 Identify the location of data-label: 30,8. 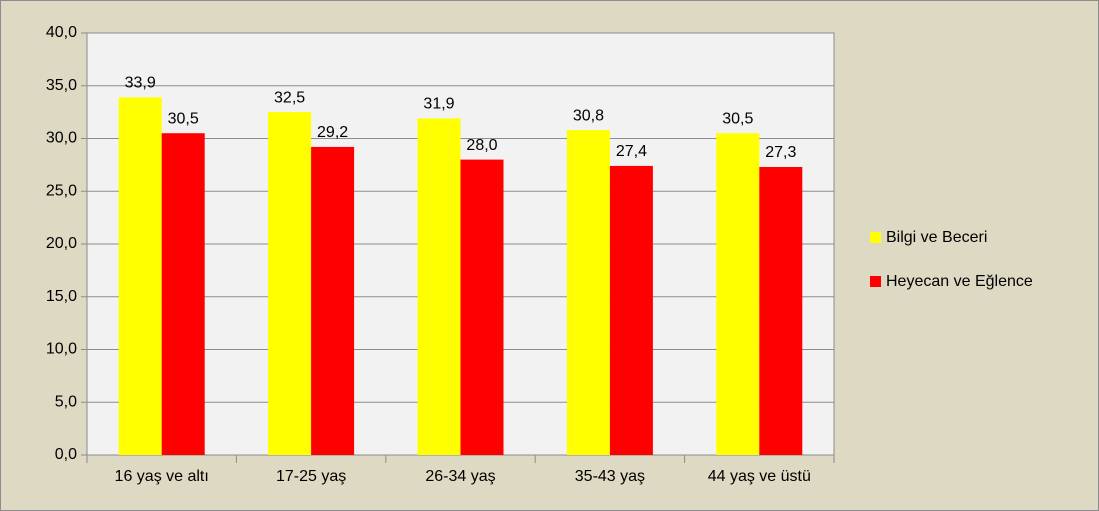
(588, 115).